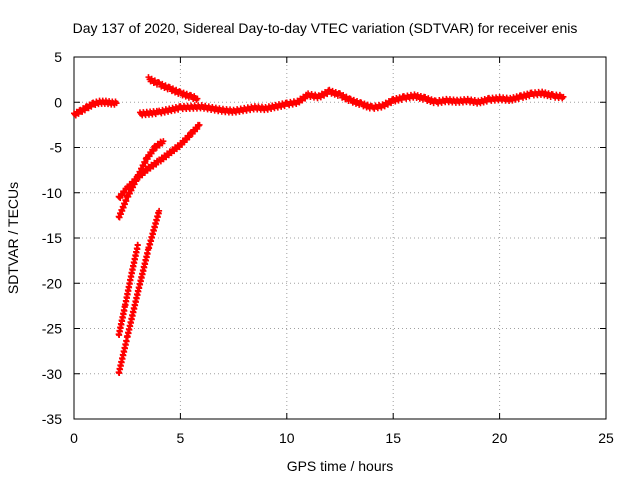 The height and width of the screenshot is (480, 640). What do you see at coordinates (58, 57) in the screenshot?
I see `y-tick-label: 5` at bounding box center [58, 57].